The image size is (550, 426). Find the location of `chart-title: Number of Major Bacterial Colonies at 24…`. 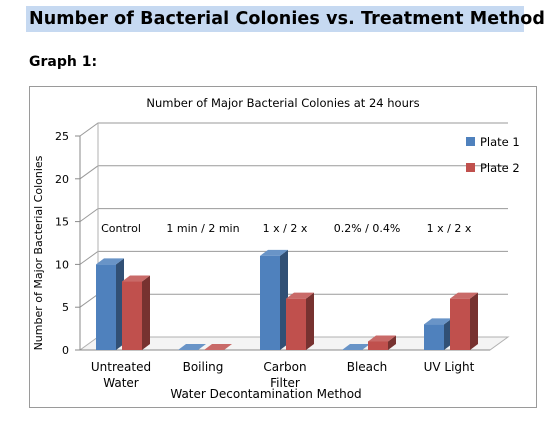

chart-title: Number of Major Bacterial Colonies at 24… is located at coordinates (282, 103).